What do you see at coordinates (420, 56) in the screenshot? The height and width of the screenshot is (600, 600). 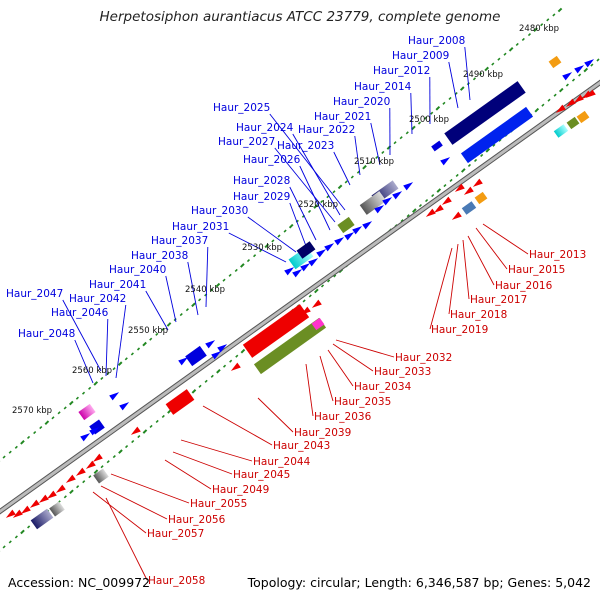 I see `forward-gene-label: Haur_2009` at bounding box center [420, 56].